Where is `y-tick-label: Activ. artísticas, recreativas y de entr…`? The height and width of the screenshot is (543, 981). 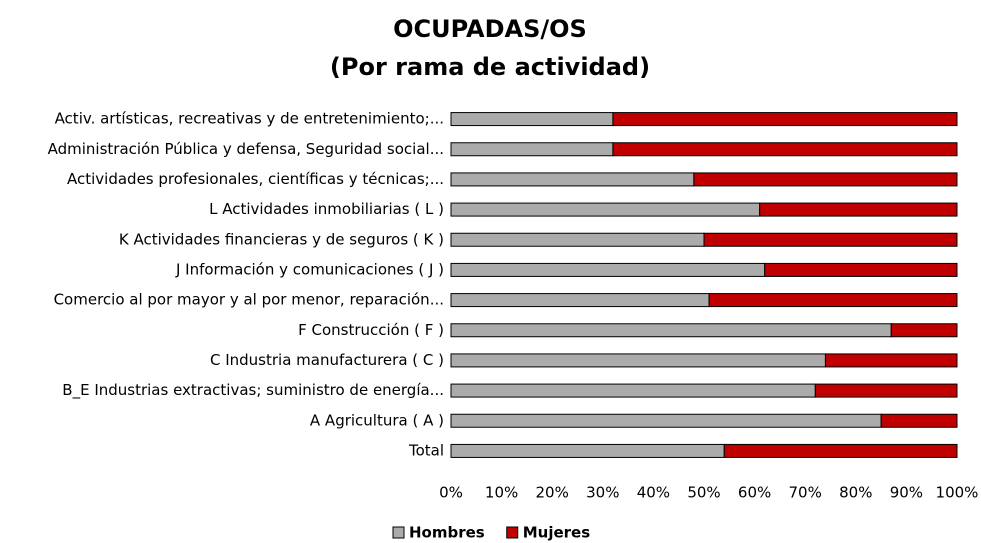
y-tick-label: Activ. artísticas, recreativas y de entr… is located at coordinates (249, 119).